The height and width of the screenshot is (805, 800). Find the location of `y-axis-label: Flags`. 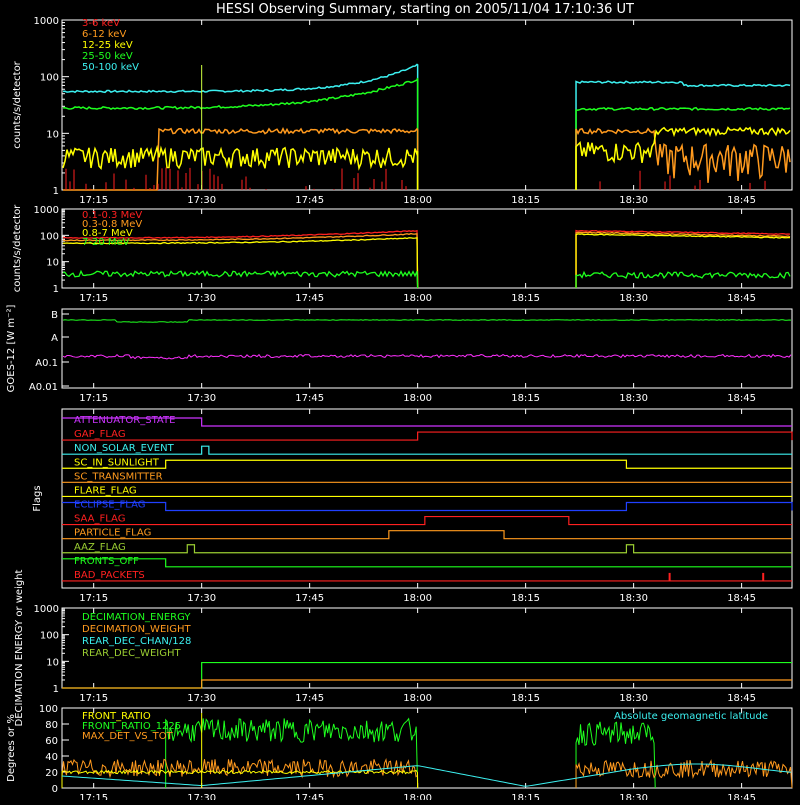

y-axis-label: Flags is located at coordinates (37, 498).